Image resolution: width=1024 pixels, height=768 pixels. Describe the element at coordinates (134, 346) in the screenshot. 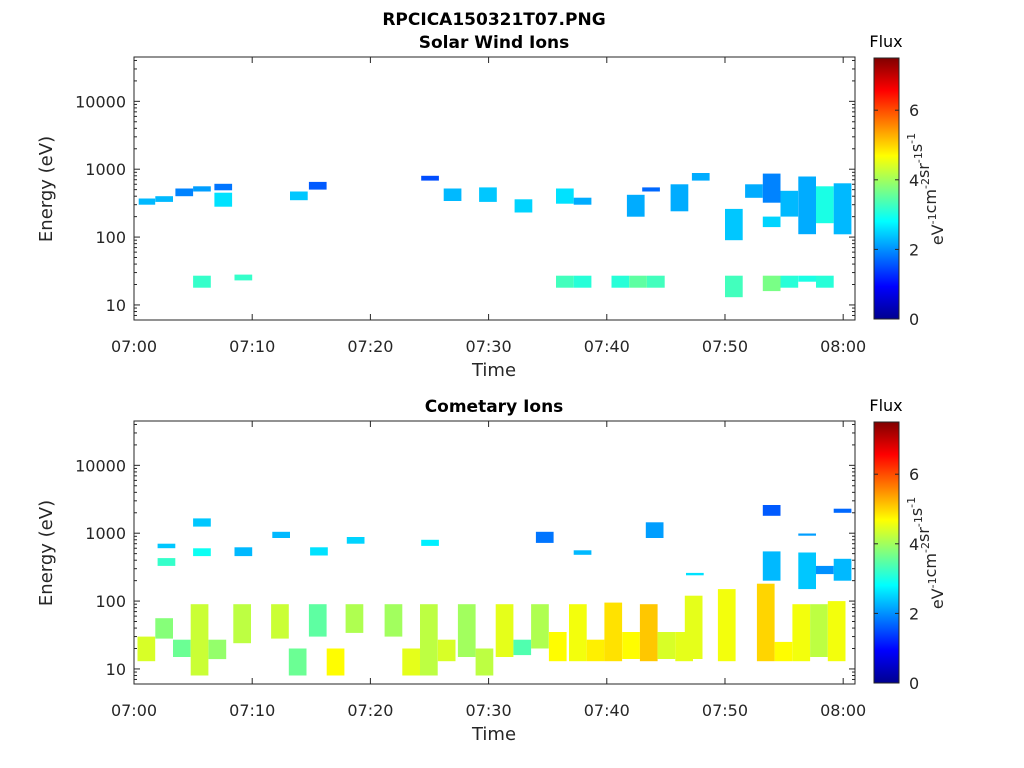

I see `x-tick-label: 07:00` at that location.